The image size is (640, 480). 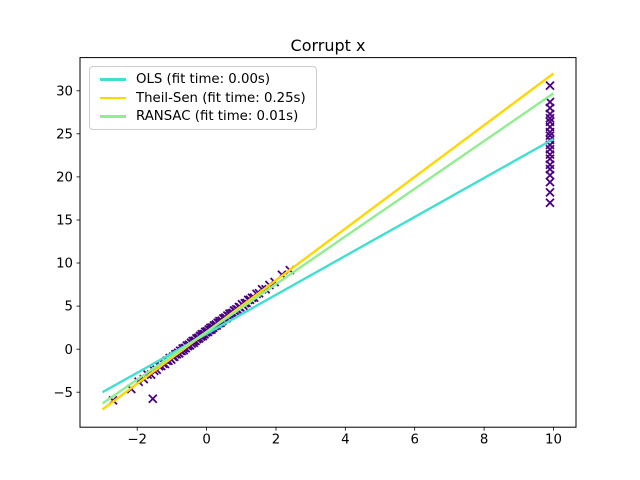 I want to click on legend-line-sample-ransac, so click(x=113, y=116).